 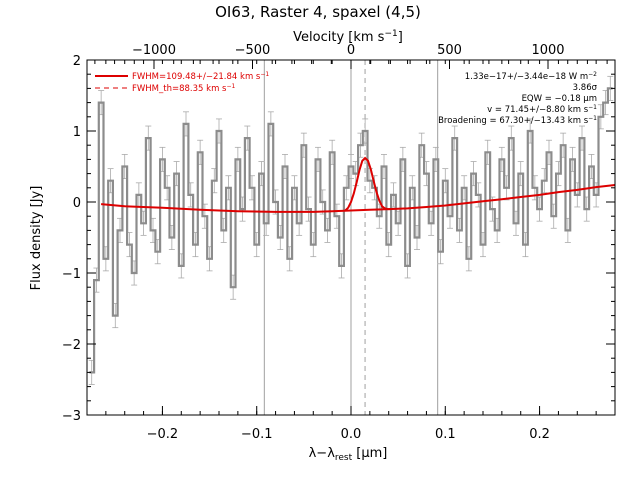 What do you see at coordinates (539, 434) in the screenshot?
I see `x-tick-label: 0.2` at bounding box center [539, 434].